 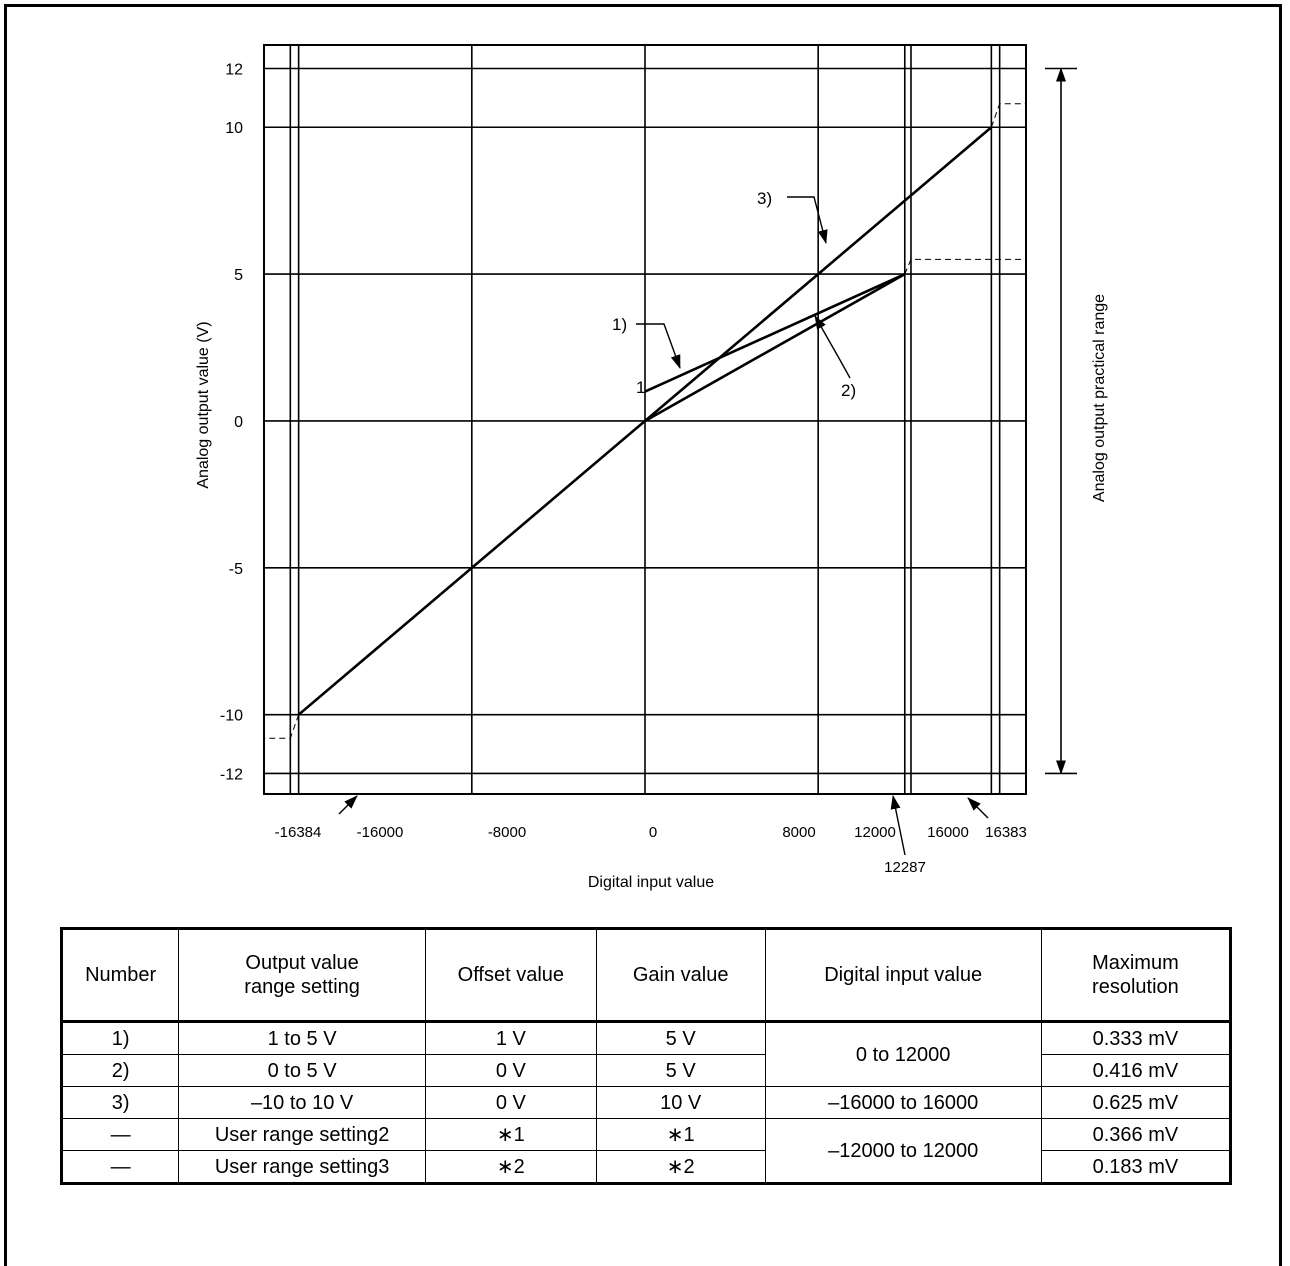 What do you see at coordinates (903, 1102) in the screenshot?
I see `table-cell: –16000 to 16000` at bounding box center [903, 1102].